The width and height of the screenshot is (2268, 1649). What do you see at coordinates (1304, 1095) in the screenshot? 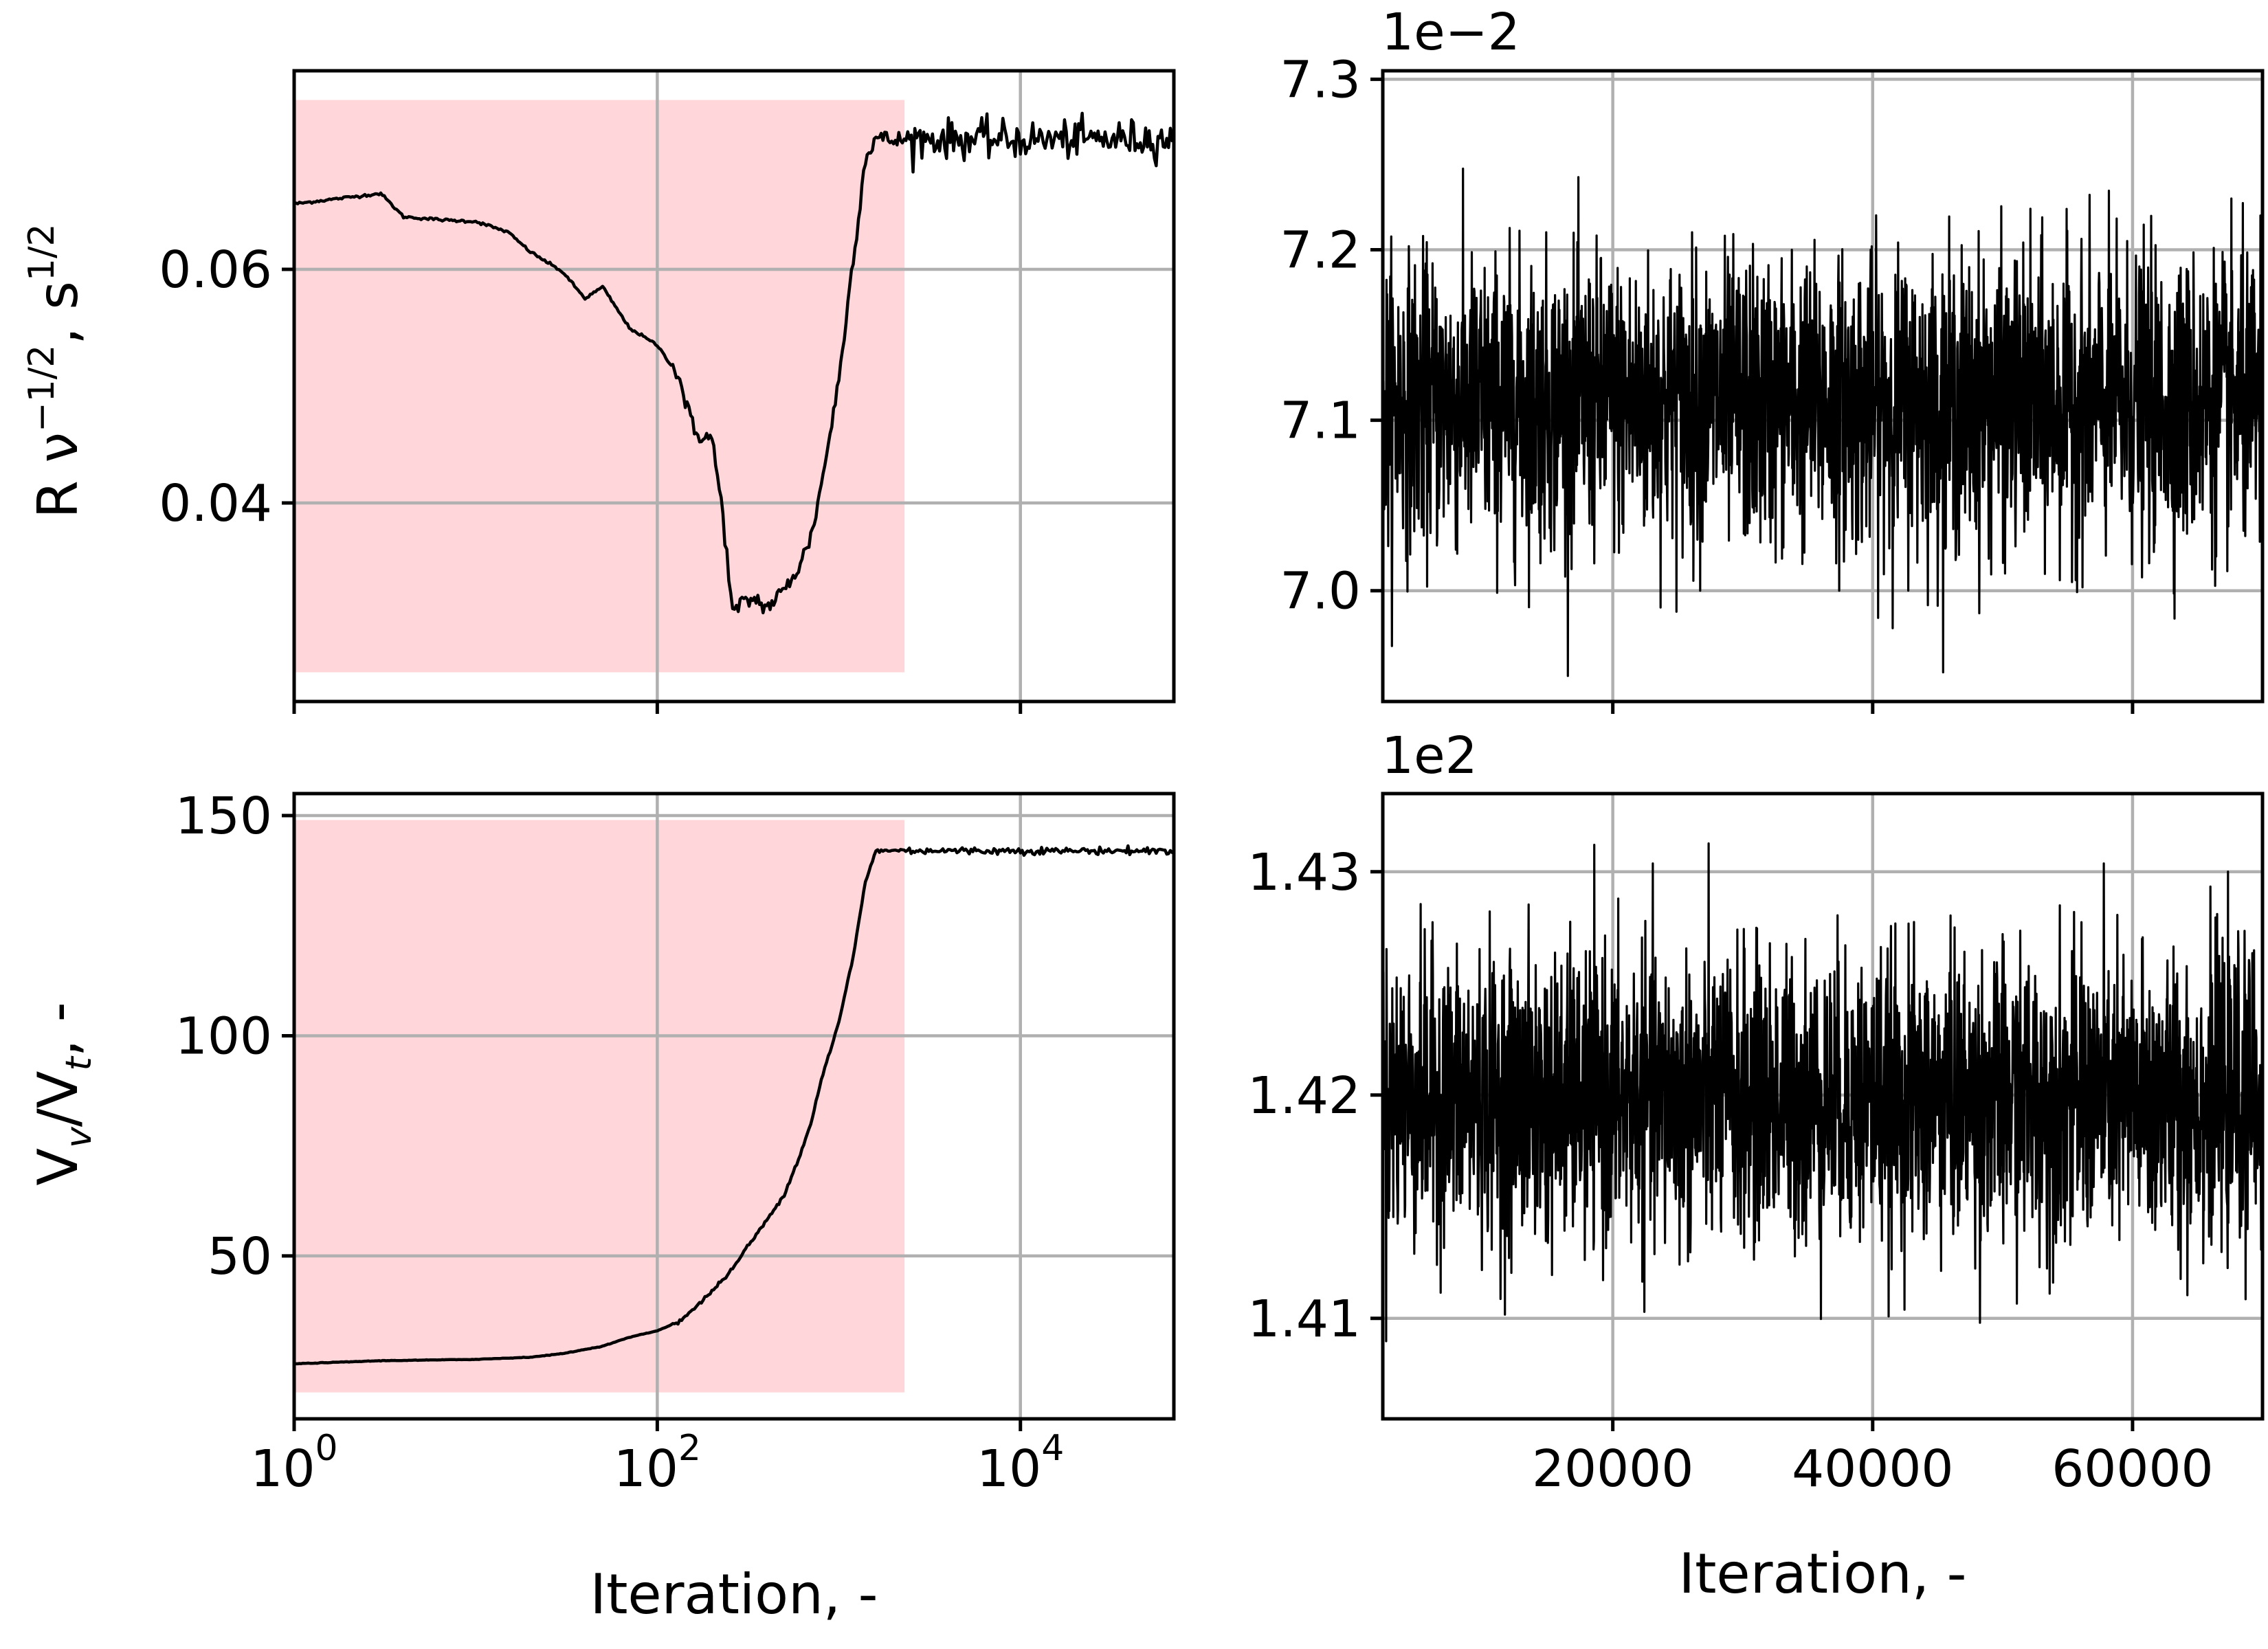
I see `y-tick-label: 1.42` at bounding box center [1304, 1095].